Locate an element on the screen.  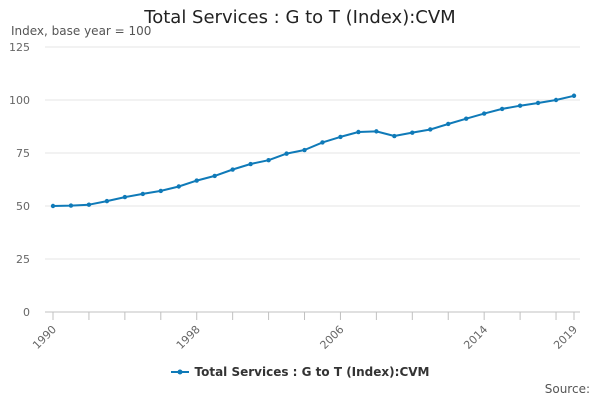
y-tick-label: 0 is located at coordinates (26, 312).